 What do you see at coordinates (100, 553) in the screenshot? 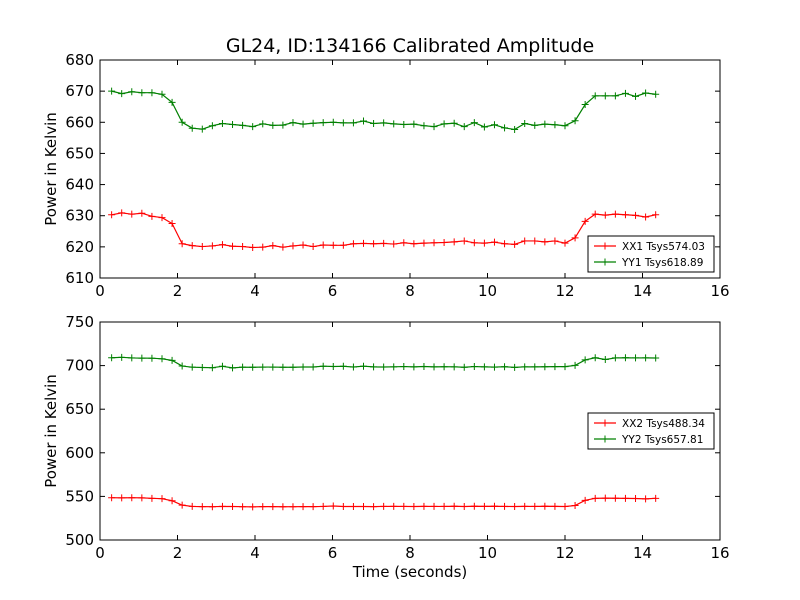
I see `x-tick-label: 0` at bounding box center [100, 553].